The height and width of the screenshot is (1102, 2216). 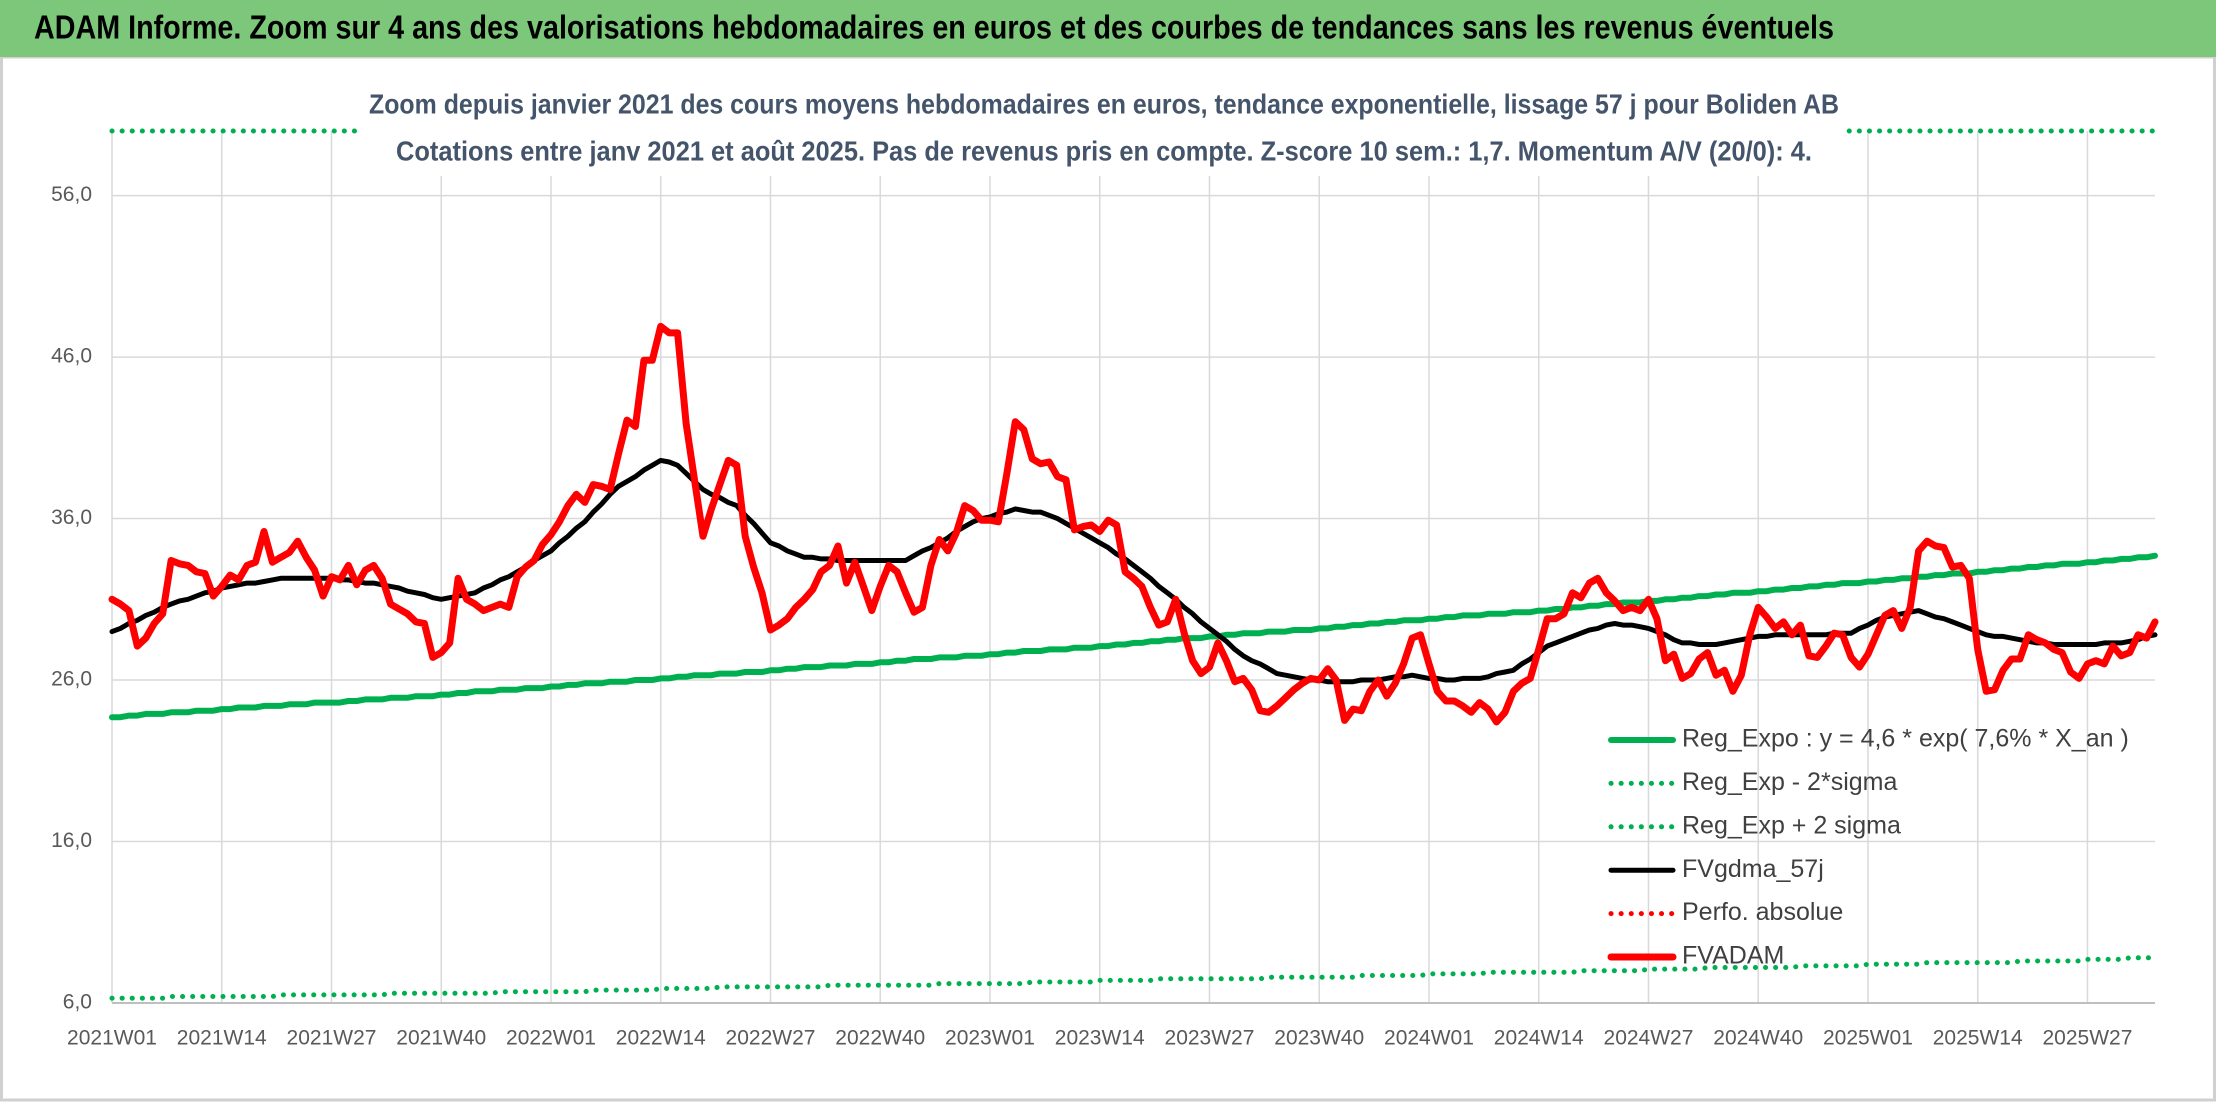 I want to click on x-tick-label: 2022W14, so click(x=661, y=1038).